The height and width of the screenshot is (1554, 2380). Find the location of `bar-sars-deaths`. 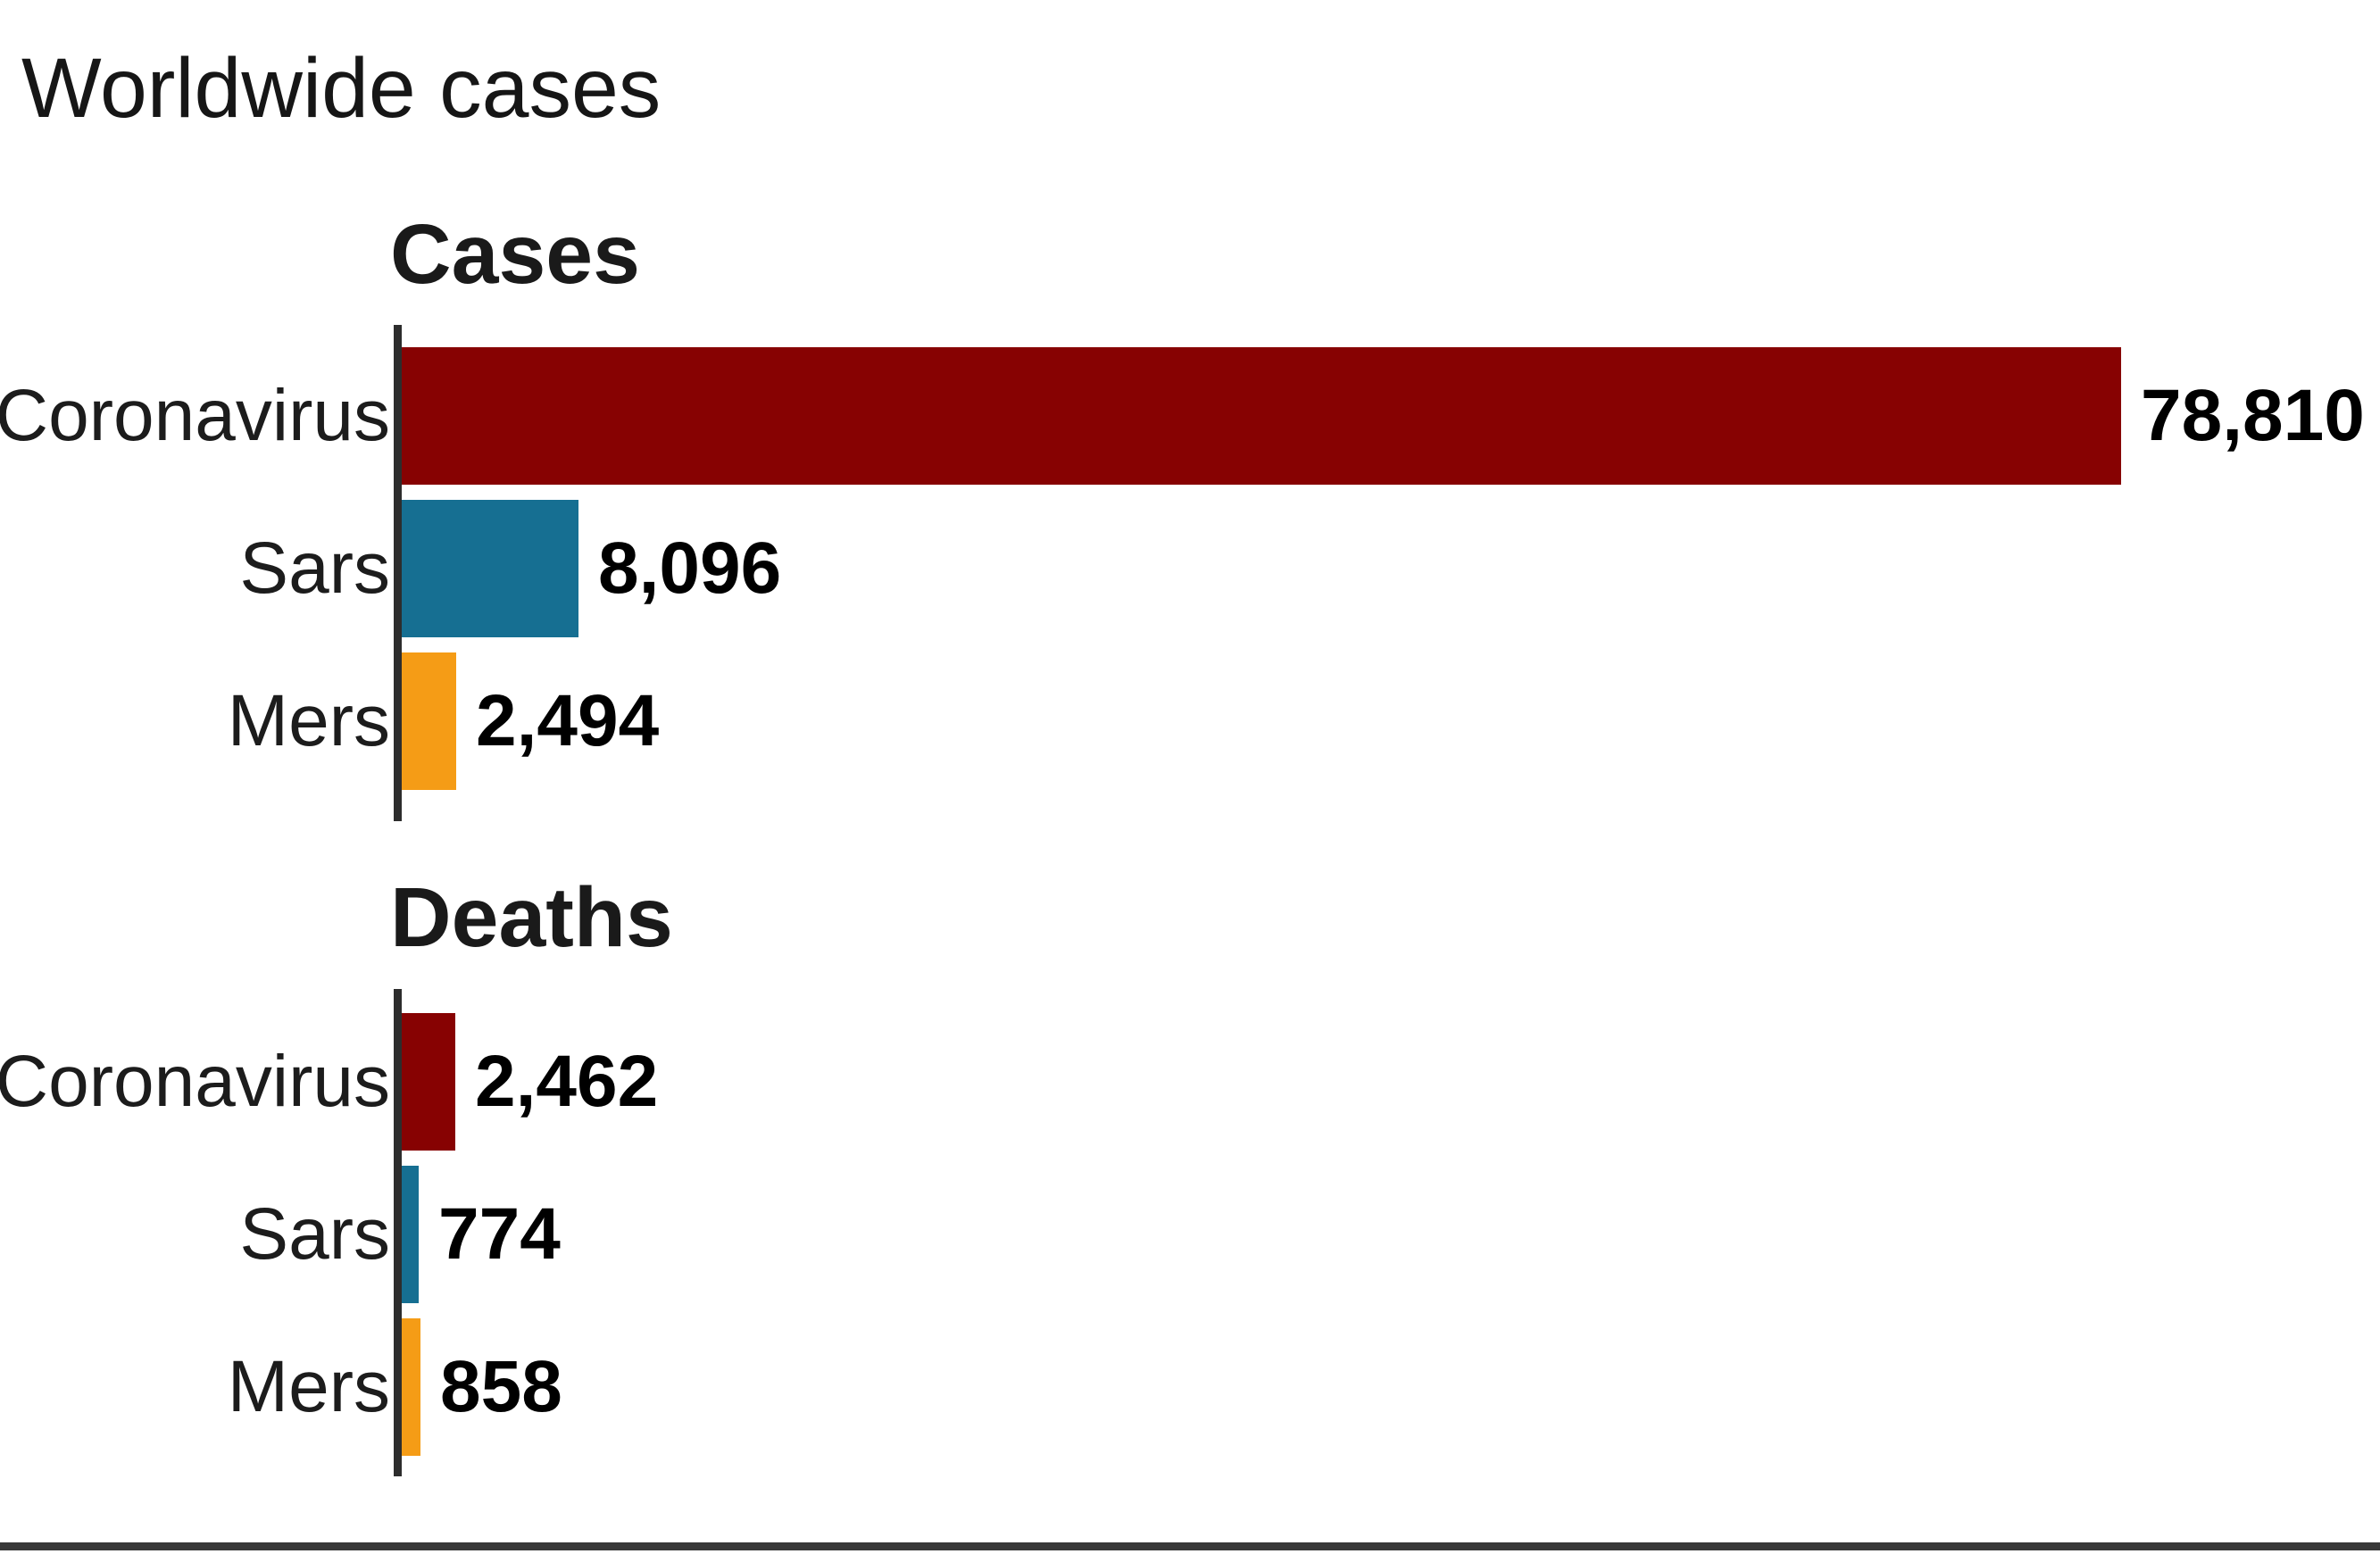

bar-sars-deaths is located at coordinates (410, 1234).